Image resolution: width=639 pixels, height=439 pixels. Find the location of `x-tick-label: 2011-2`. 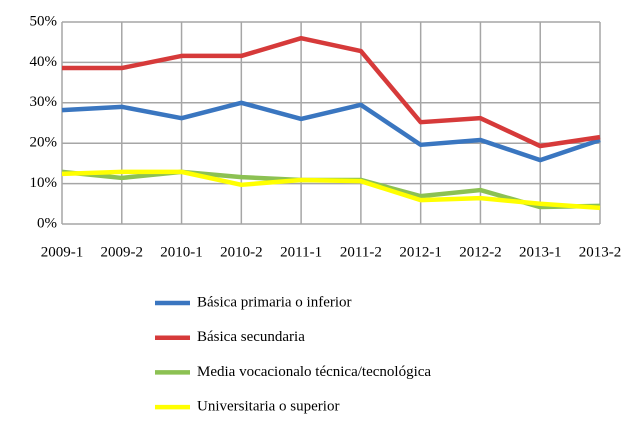

x-tick-label: 2011-2 is located at coordinates (361, 252).